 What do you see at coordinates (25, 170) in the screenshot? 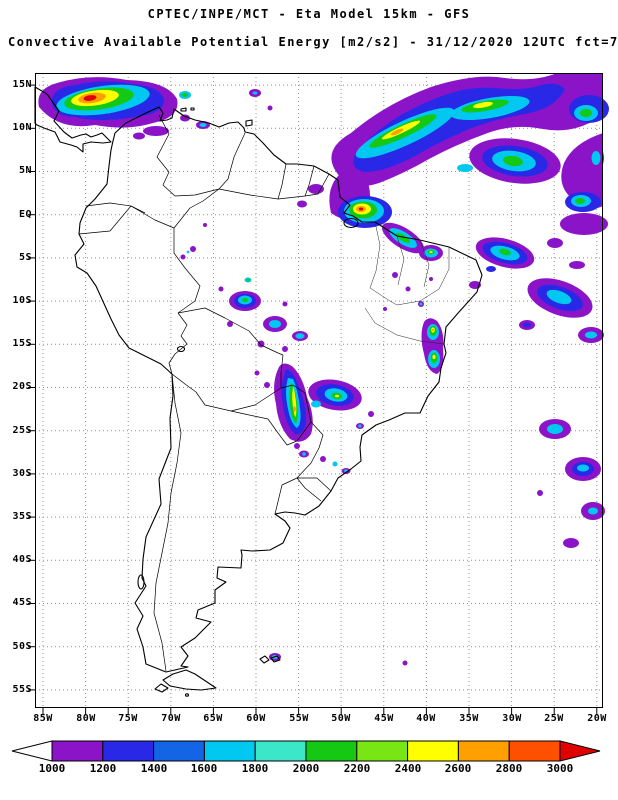
I see `lat-label: 5N` at bounding box center [25, 170].